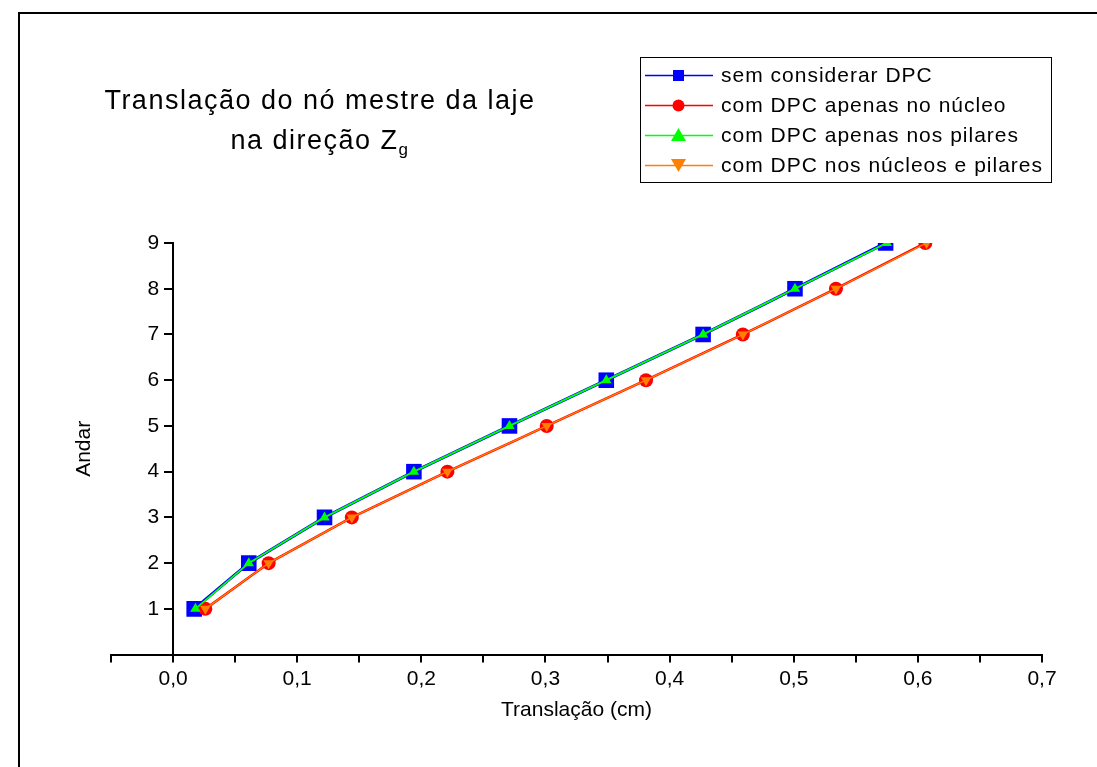  What do you see at coordinates (882, 165) in the screenshot?
I see `legend-label: com DPC nos núcleos e pilares` at bounding box center [882, 165].